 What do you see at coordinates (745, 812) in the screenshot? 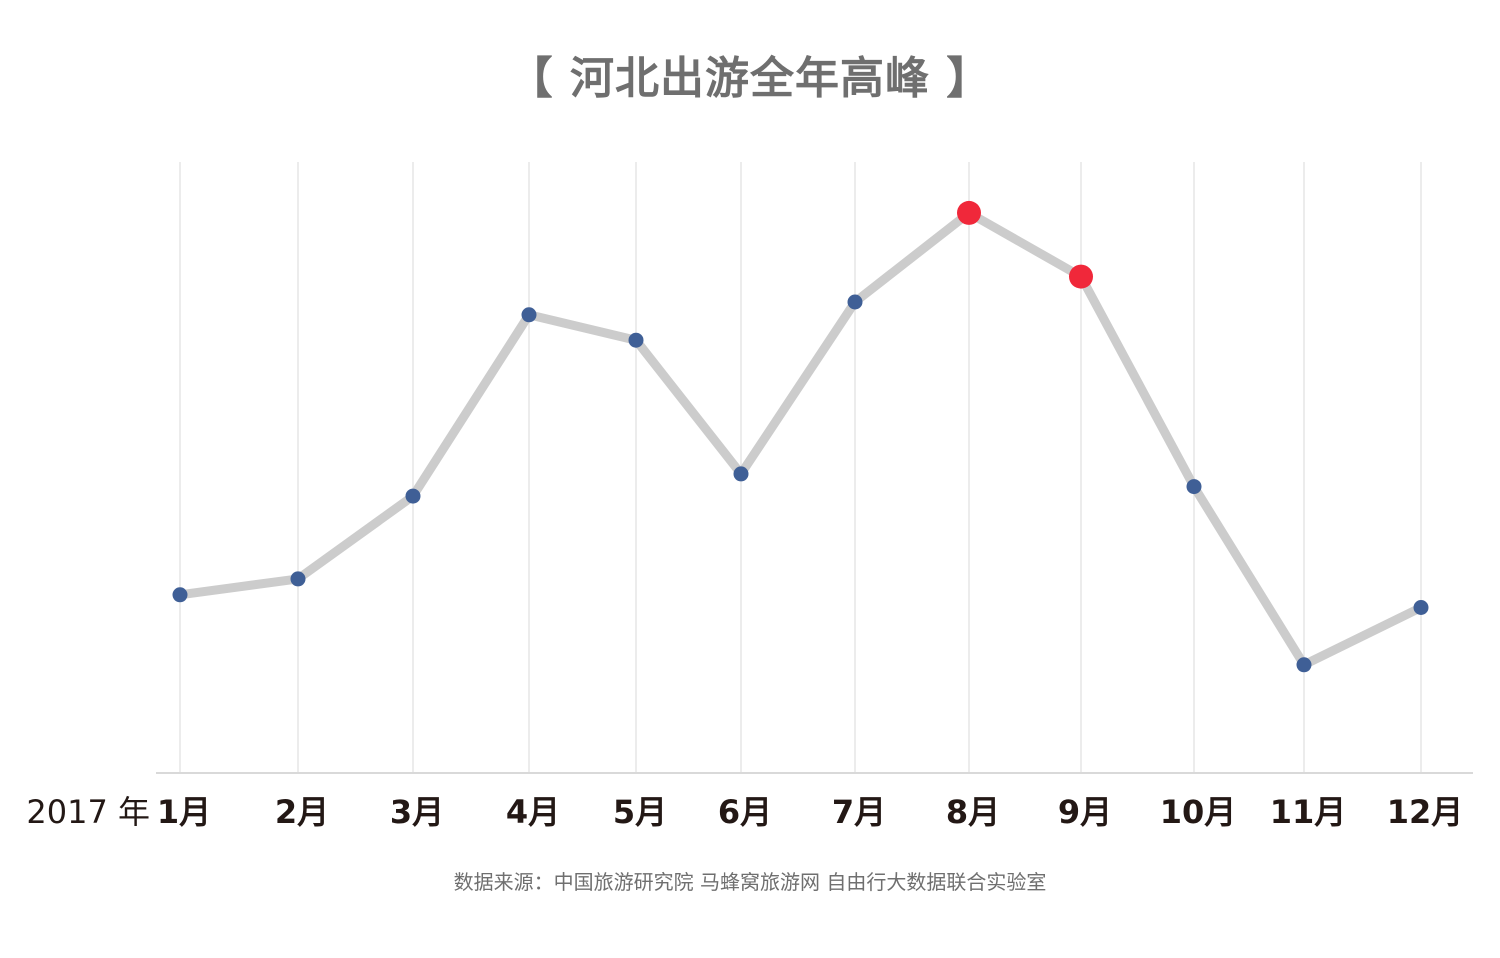
I see `x-tick-label-6: 6月` at bounding box center [745, 812].